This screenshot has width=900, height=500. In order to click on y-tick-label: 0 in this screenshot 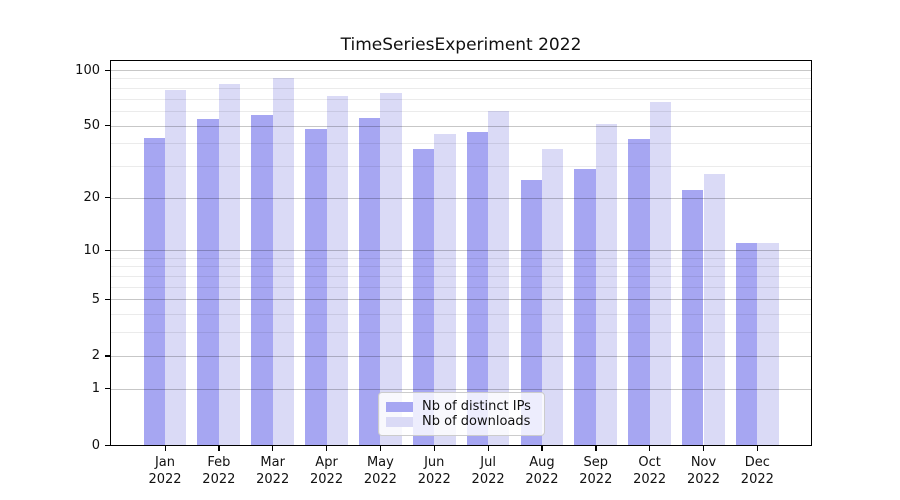, I will do `click(95, 445)`.